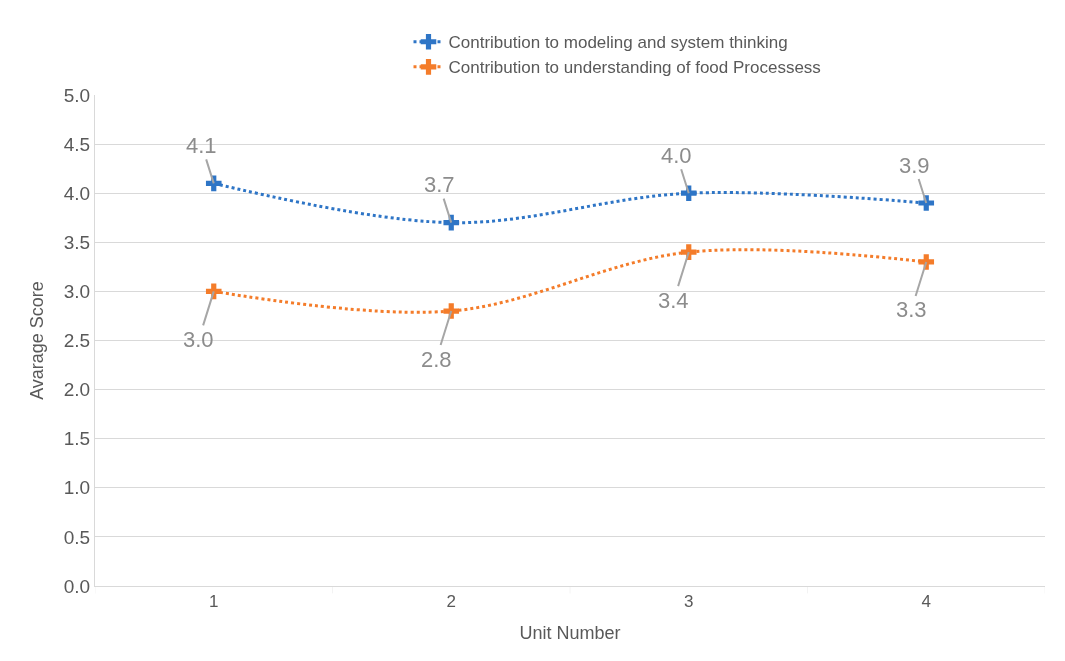 This screenshot has width=1065, height=661. I want to click on text: 2.0, so click(77, 390).